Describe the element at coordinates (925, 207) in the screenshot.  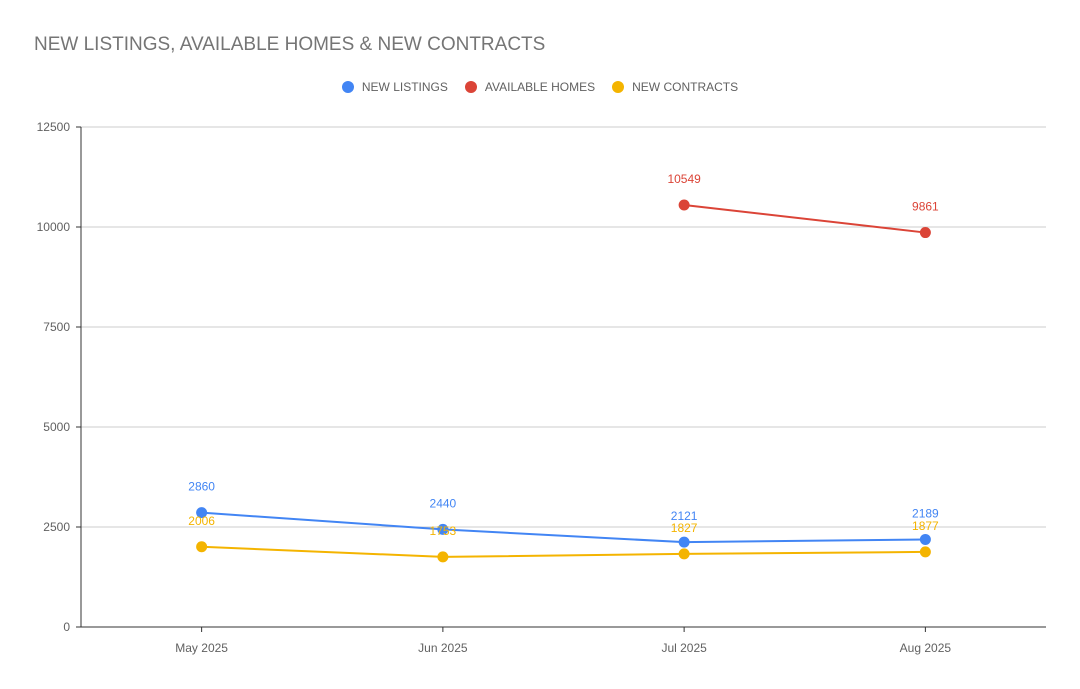
I see `data-label-available-homes-3: 9861` at that location.